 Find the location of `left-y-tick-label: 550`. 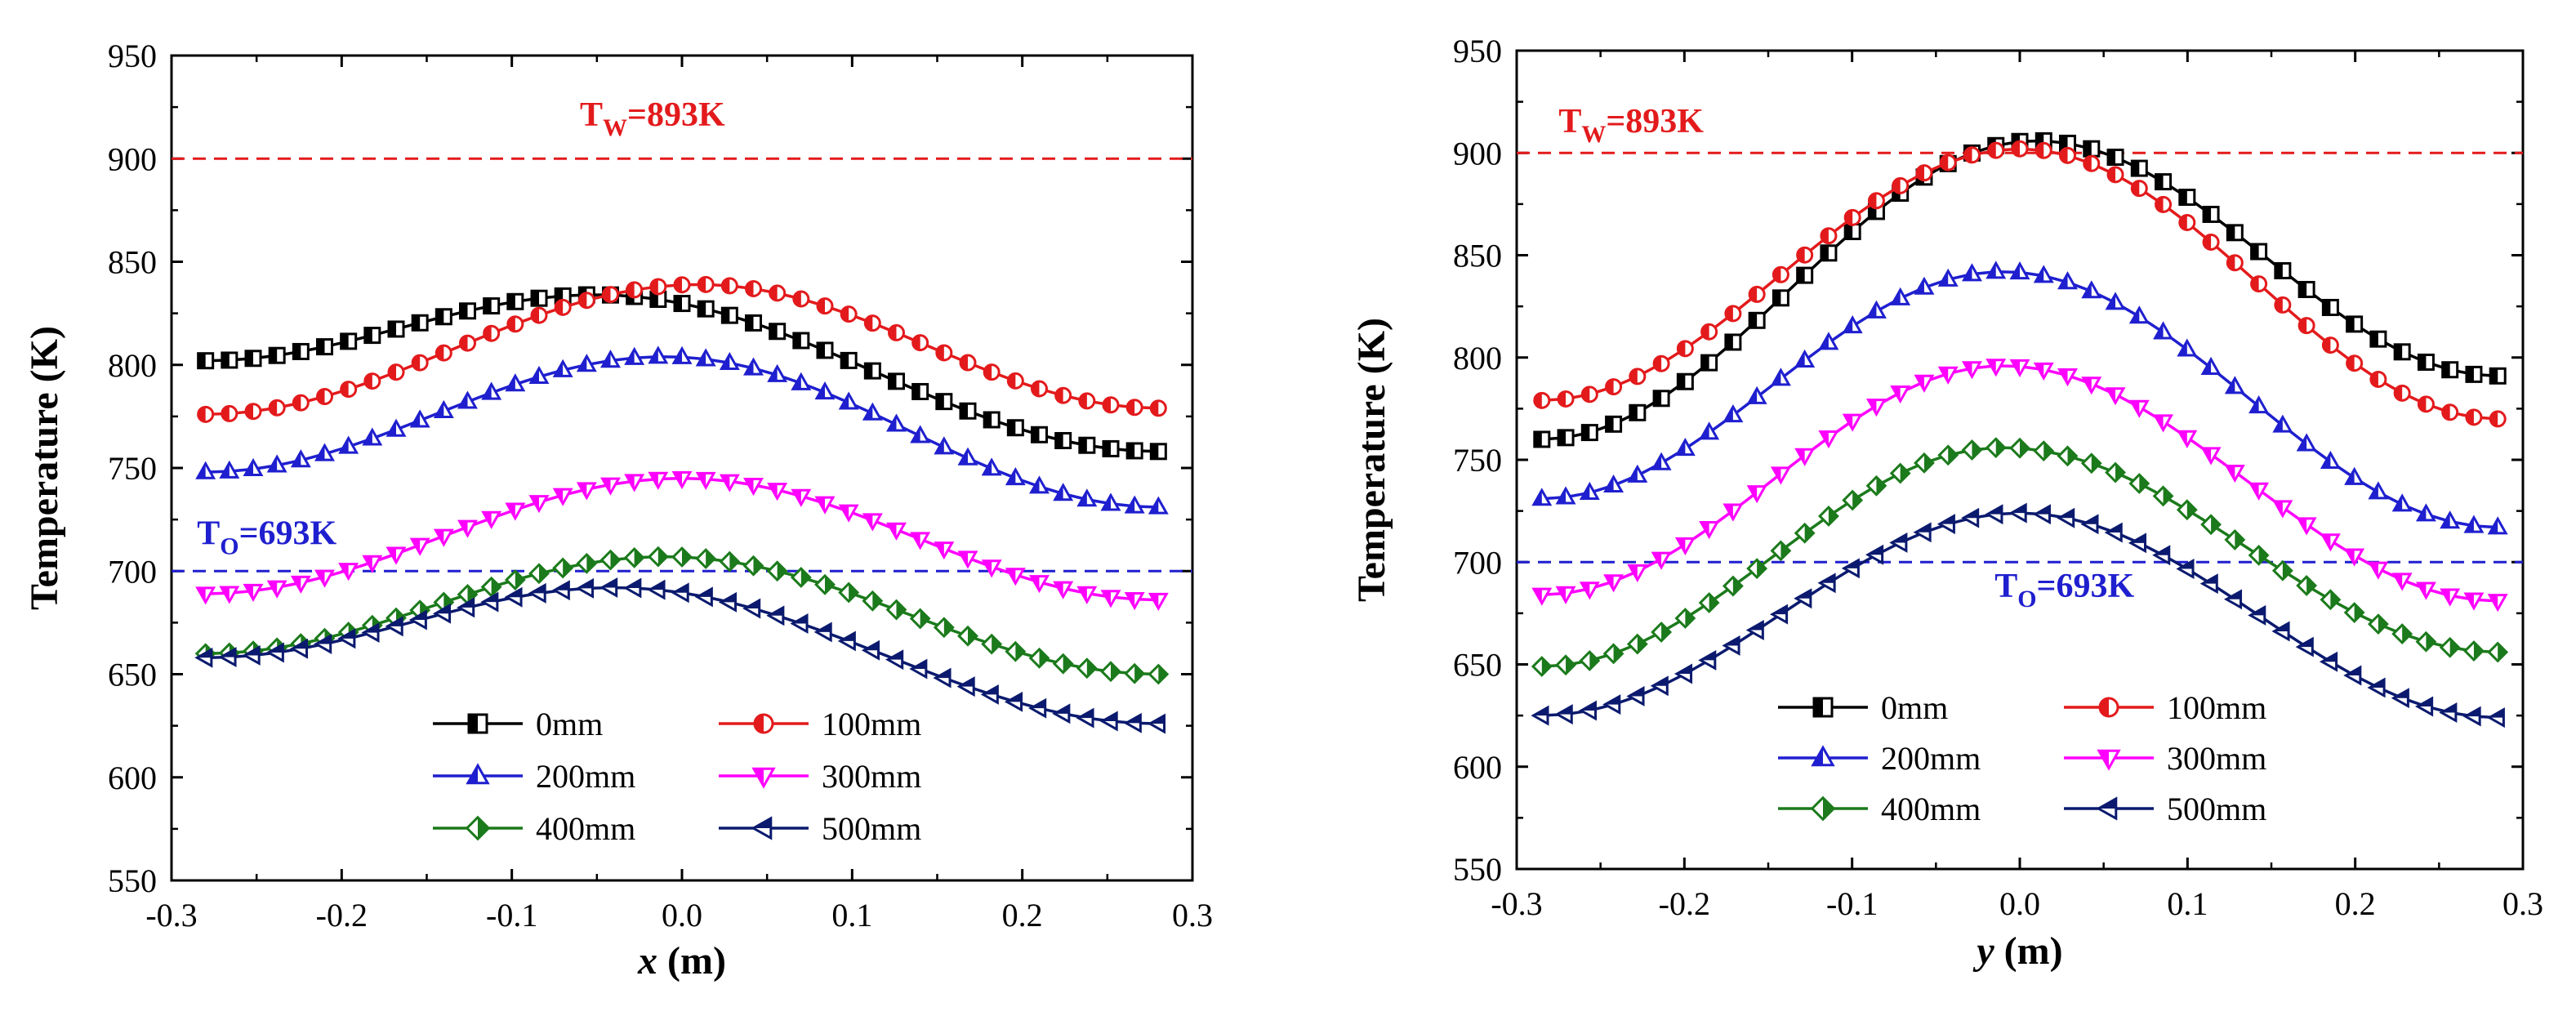

left-y-tick-label: 550 is located at coordinates (132, 881).